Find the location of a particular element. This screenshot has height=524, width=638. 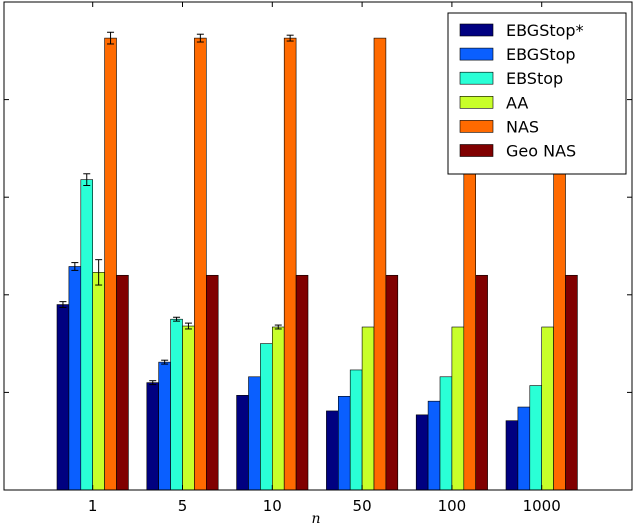

x-axis-label: n is located at coordinates (315, 517).